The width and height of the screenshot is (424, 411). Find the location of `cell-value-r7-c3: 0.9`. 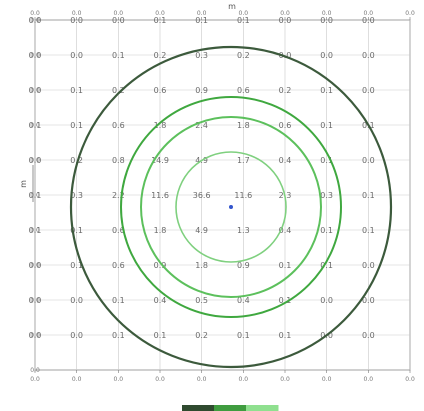

cell-value-r7-c3: 0.9 is located at coordinates (160, 265).